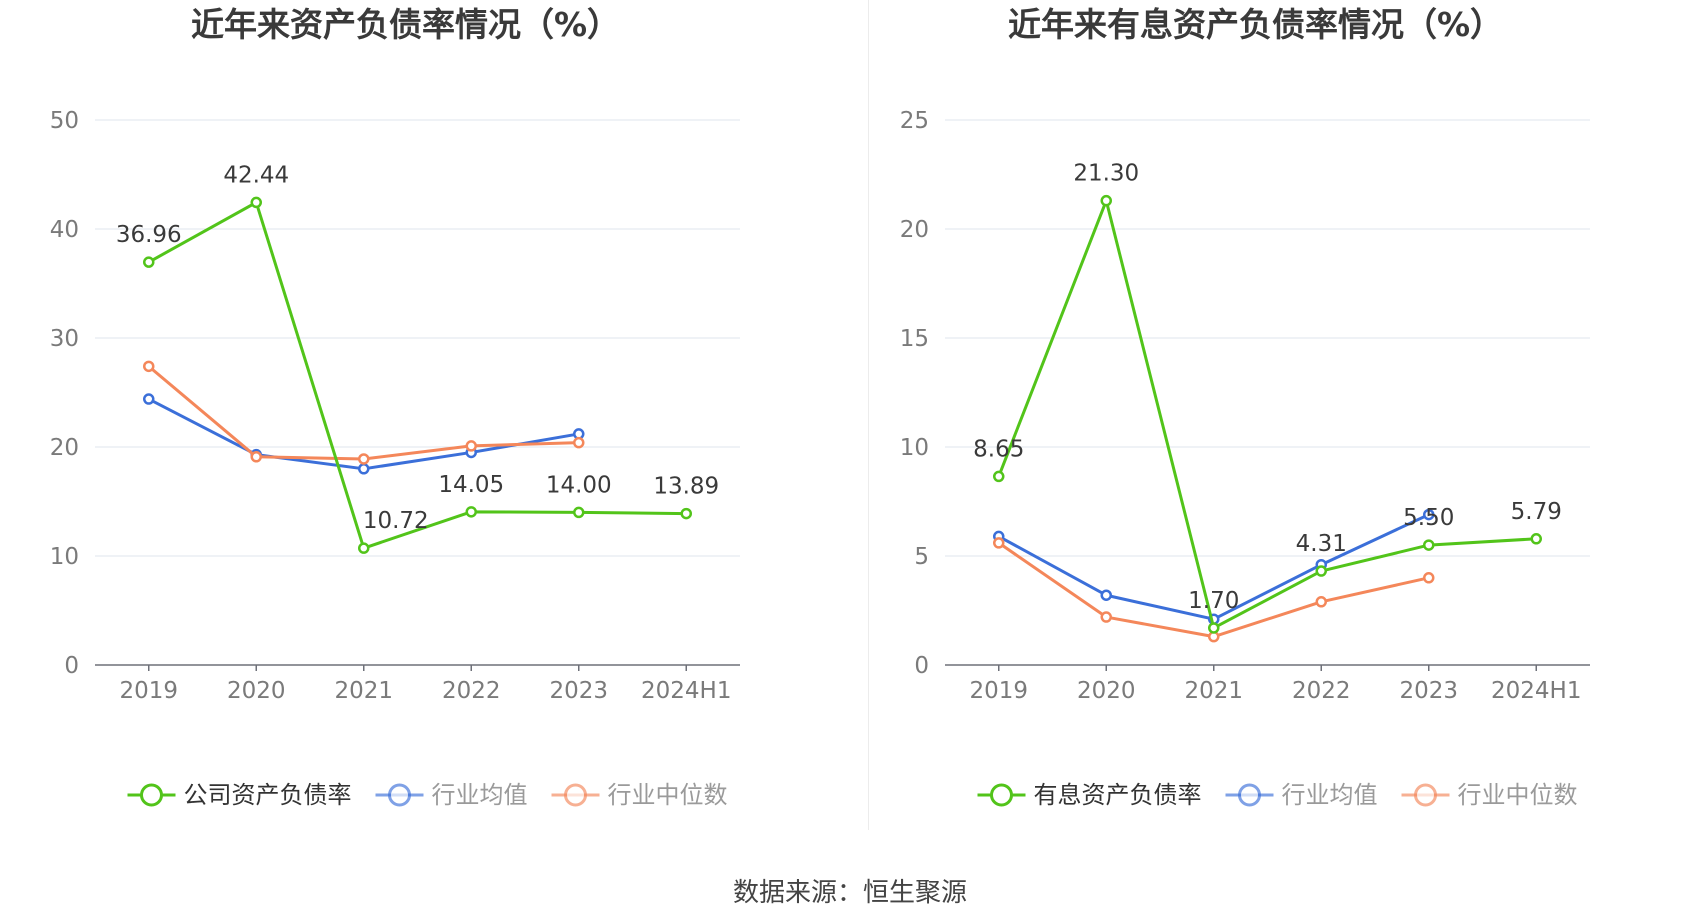  Describe the element at coordinates (256, 175) in the screenshot. I see `data-label: 42.44` at that location.